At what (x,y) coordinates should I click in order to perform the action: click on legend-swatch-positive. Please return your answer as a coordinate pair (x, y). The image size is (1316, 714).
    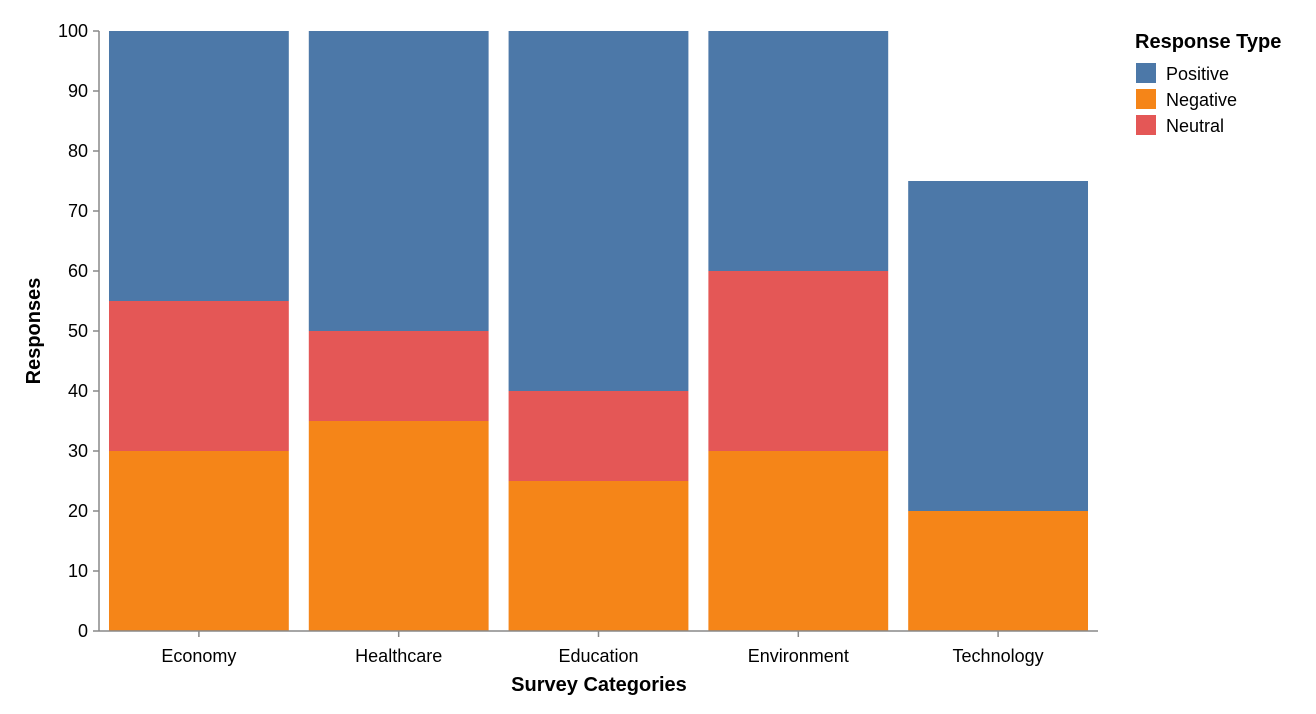
    Looking at the image, I should click on (1146, 73).